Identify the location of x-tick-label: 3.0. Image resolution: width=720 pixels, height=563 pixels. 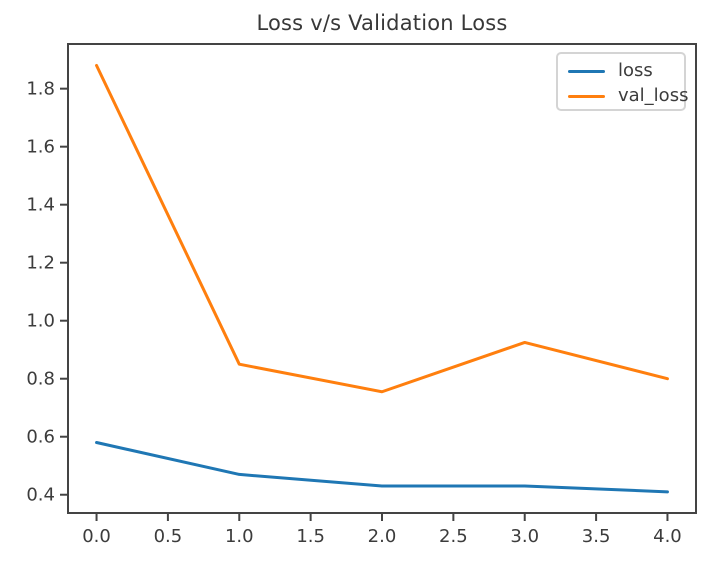
(524, 536).